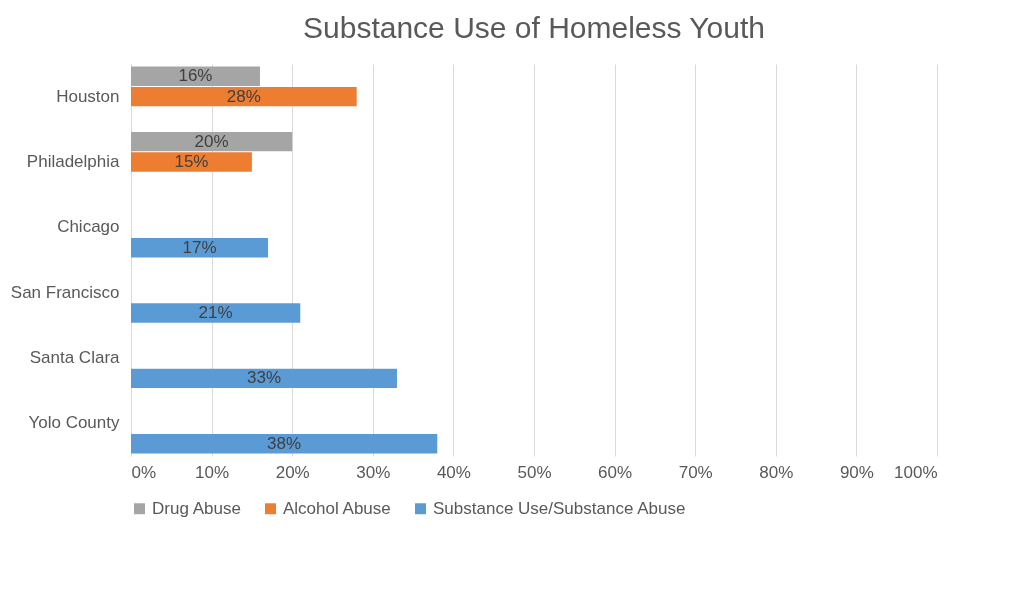 Image resolution: width=1029 pixels, height=604 pixels. I want to click on legend-label: Alcohol Abuse, so click(337, 508).